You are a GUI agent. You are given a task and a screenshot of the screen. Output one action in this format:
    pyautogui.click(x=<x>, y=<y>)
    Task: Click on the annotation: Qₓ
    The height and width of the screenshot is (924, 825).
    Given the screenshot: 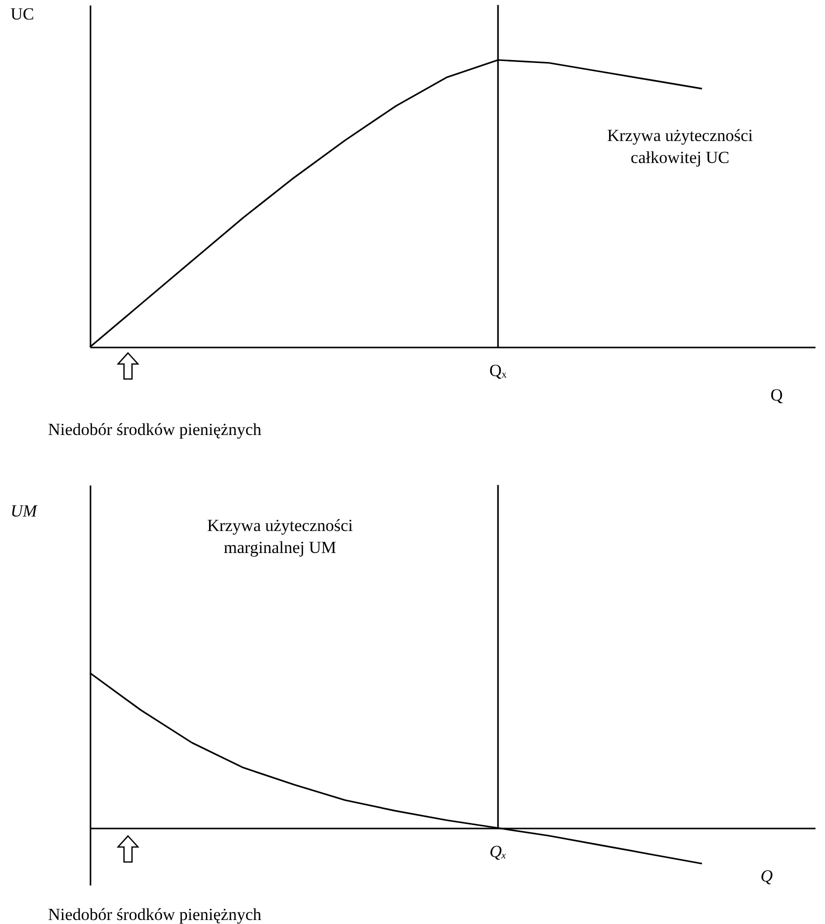 What is the action you would take?
    pyautogui.click(x=498, y=851)
    